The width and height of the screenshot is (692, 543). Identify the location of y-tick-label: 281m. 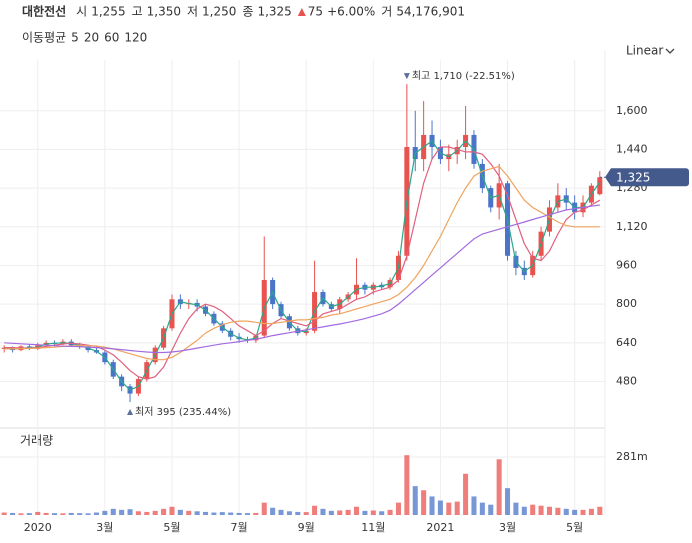
(632, 456).